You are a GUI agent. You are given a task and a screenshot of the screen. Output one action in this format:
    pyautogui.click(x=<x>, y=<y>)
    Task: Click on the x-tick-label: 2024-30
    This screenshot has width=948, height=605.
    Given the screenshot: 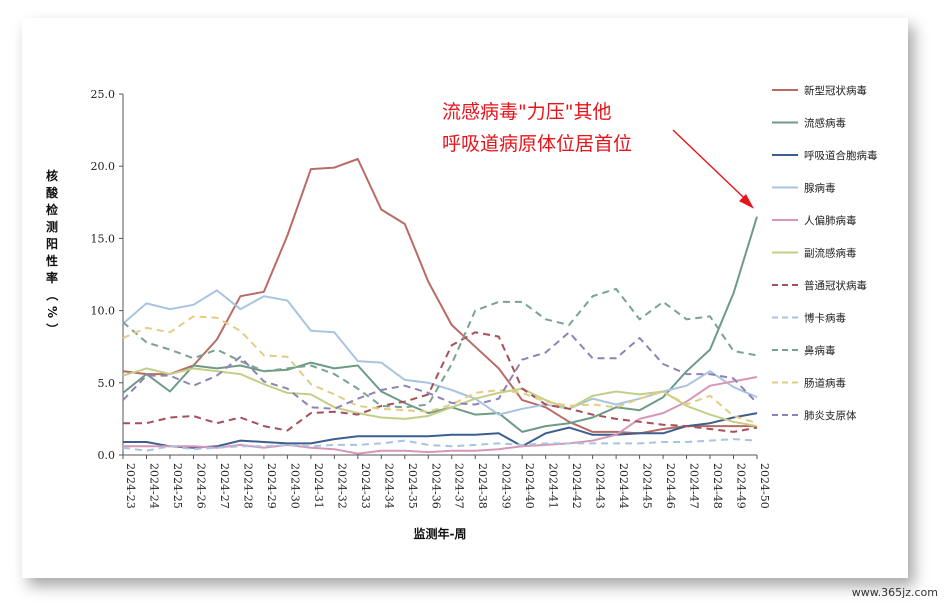 What is the action you would take?
    pyautogui.click(x=294, y=486)
    